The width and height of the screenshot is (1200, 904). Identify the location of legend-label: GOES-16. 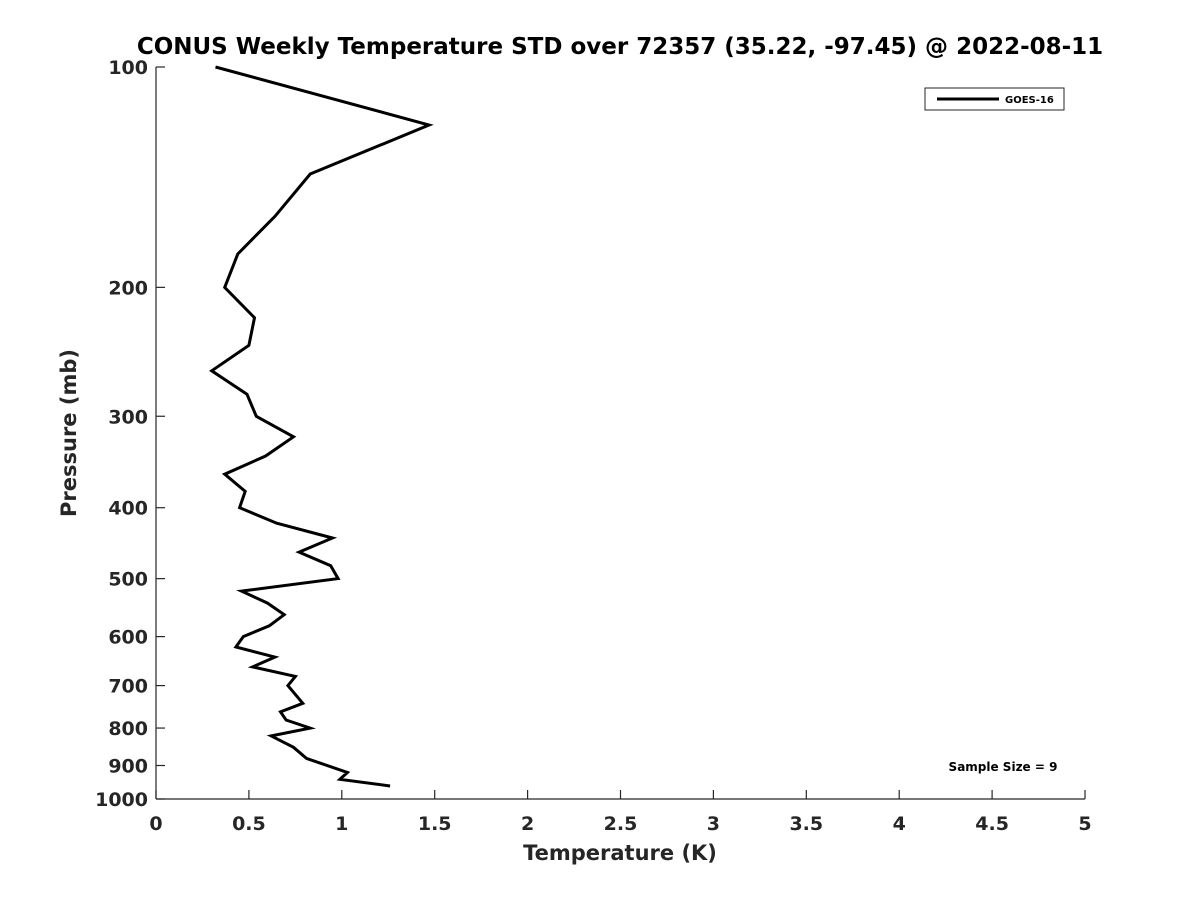
(1029, 100).